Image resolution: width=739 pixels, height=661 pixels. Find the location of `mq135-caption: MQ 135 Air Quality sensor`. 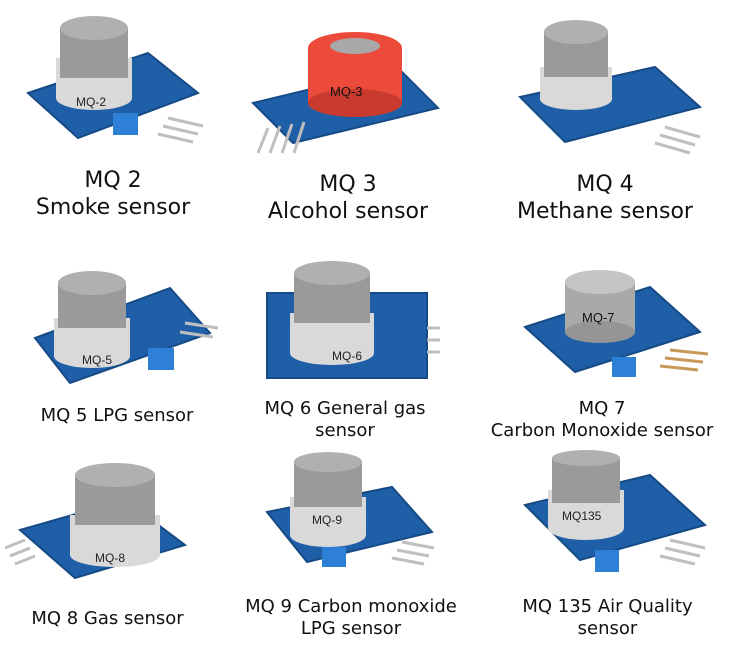

mq135-caption: MQ 135 Air Quality sensor is located at coordinates (607, 618).